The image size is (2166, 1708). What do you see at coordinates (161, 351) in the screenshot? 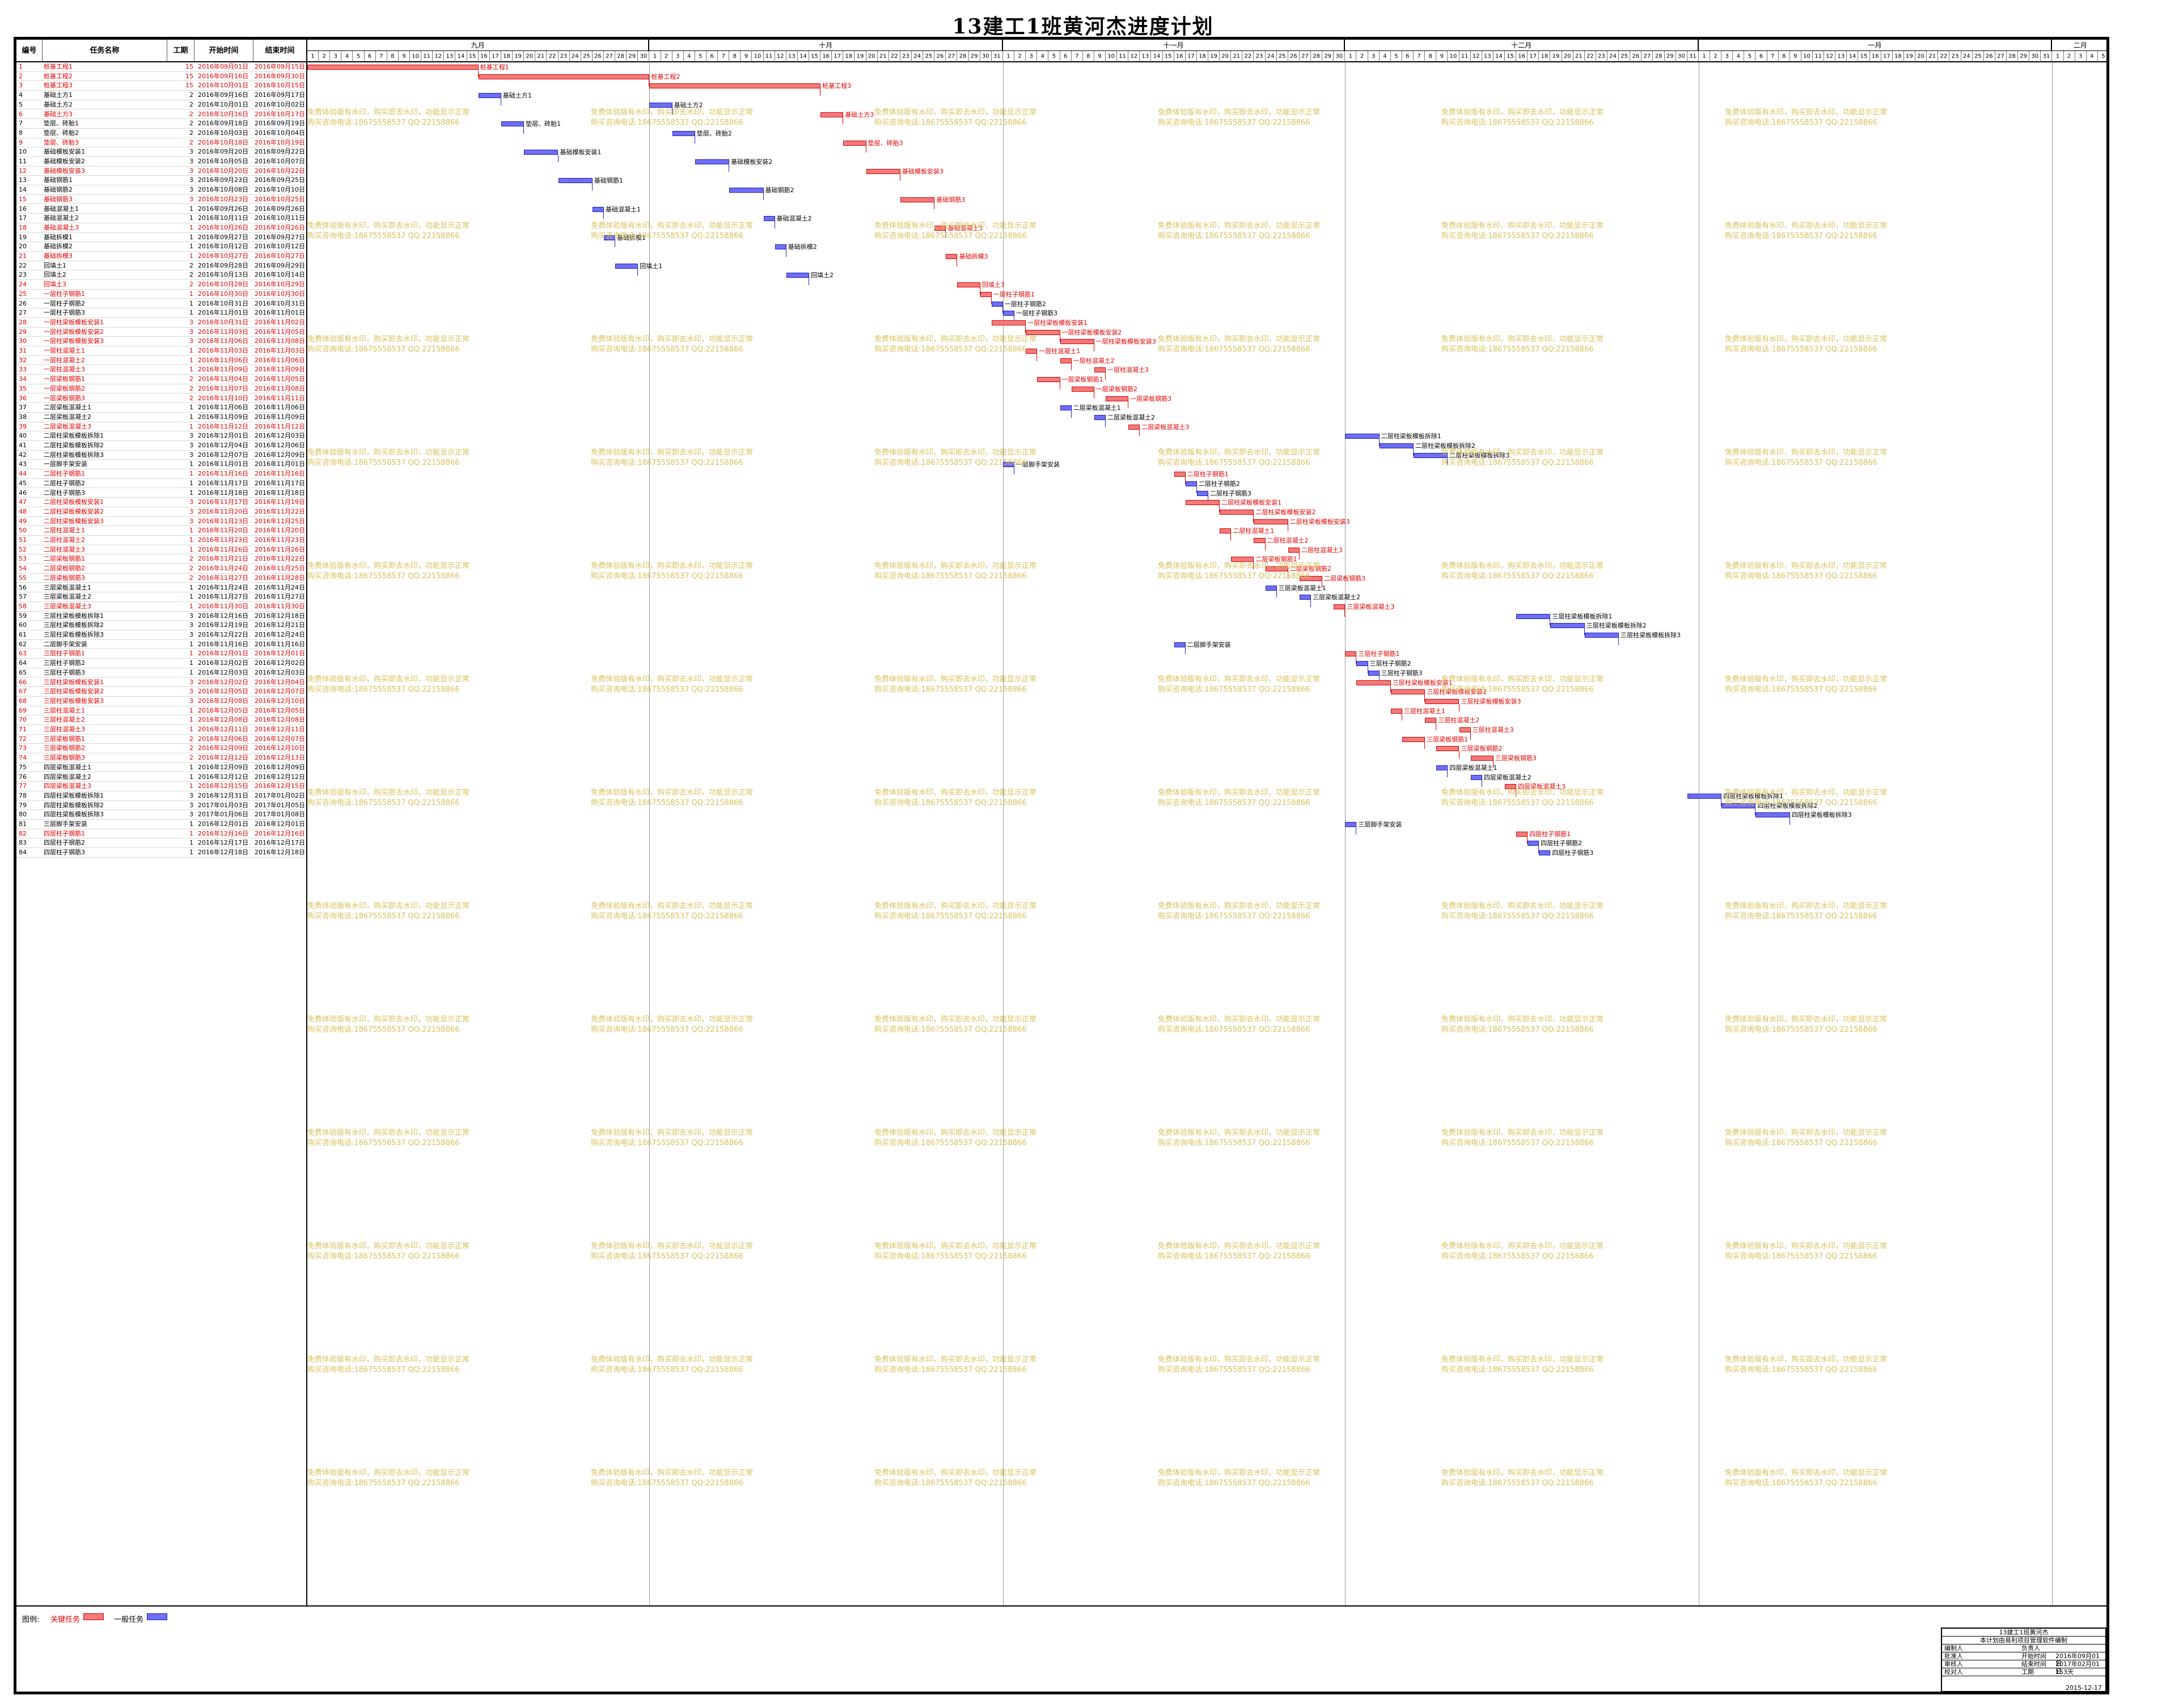
I see `table-row: 31 一层柱混凝土1 1 2016年11月03日 2016年11月03日` at bounding box center [161, 351].